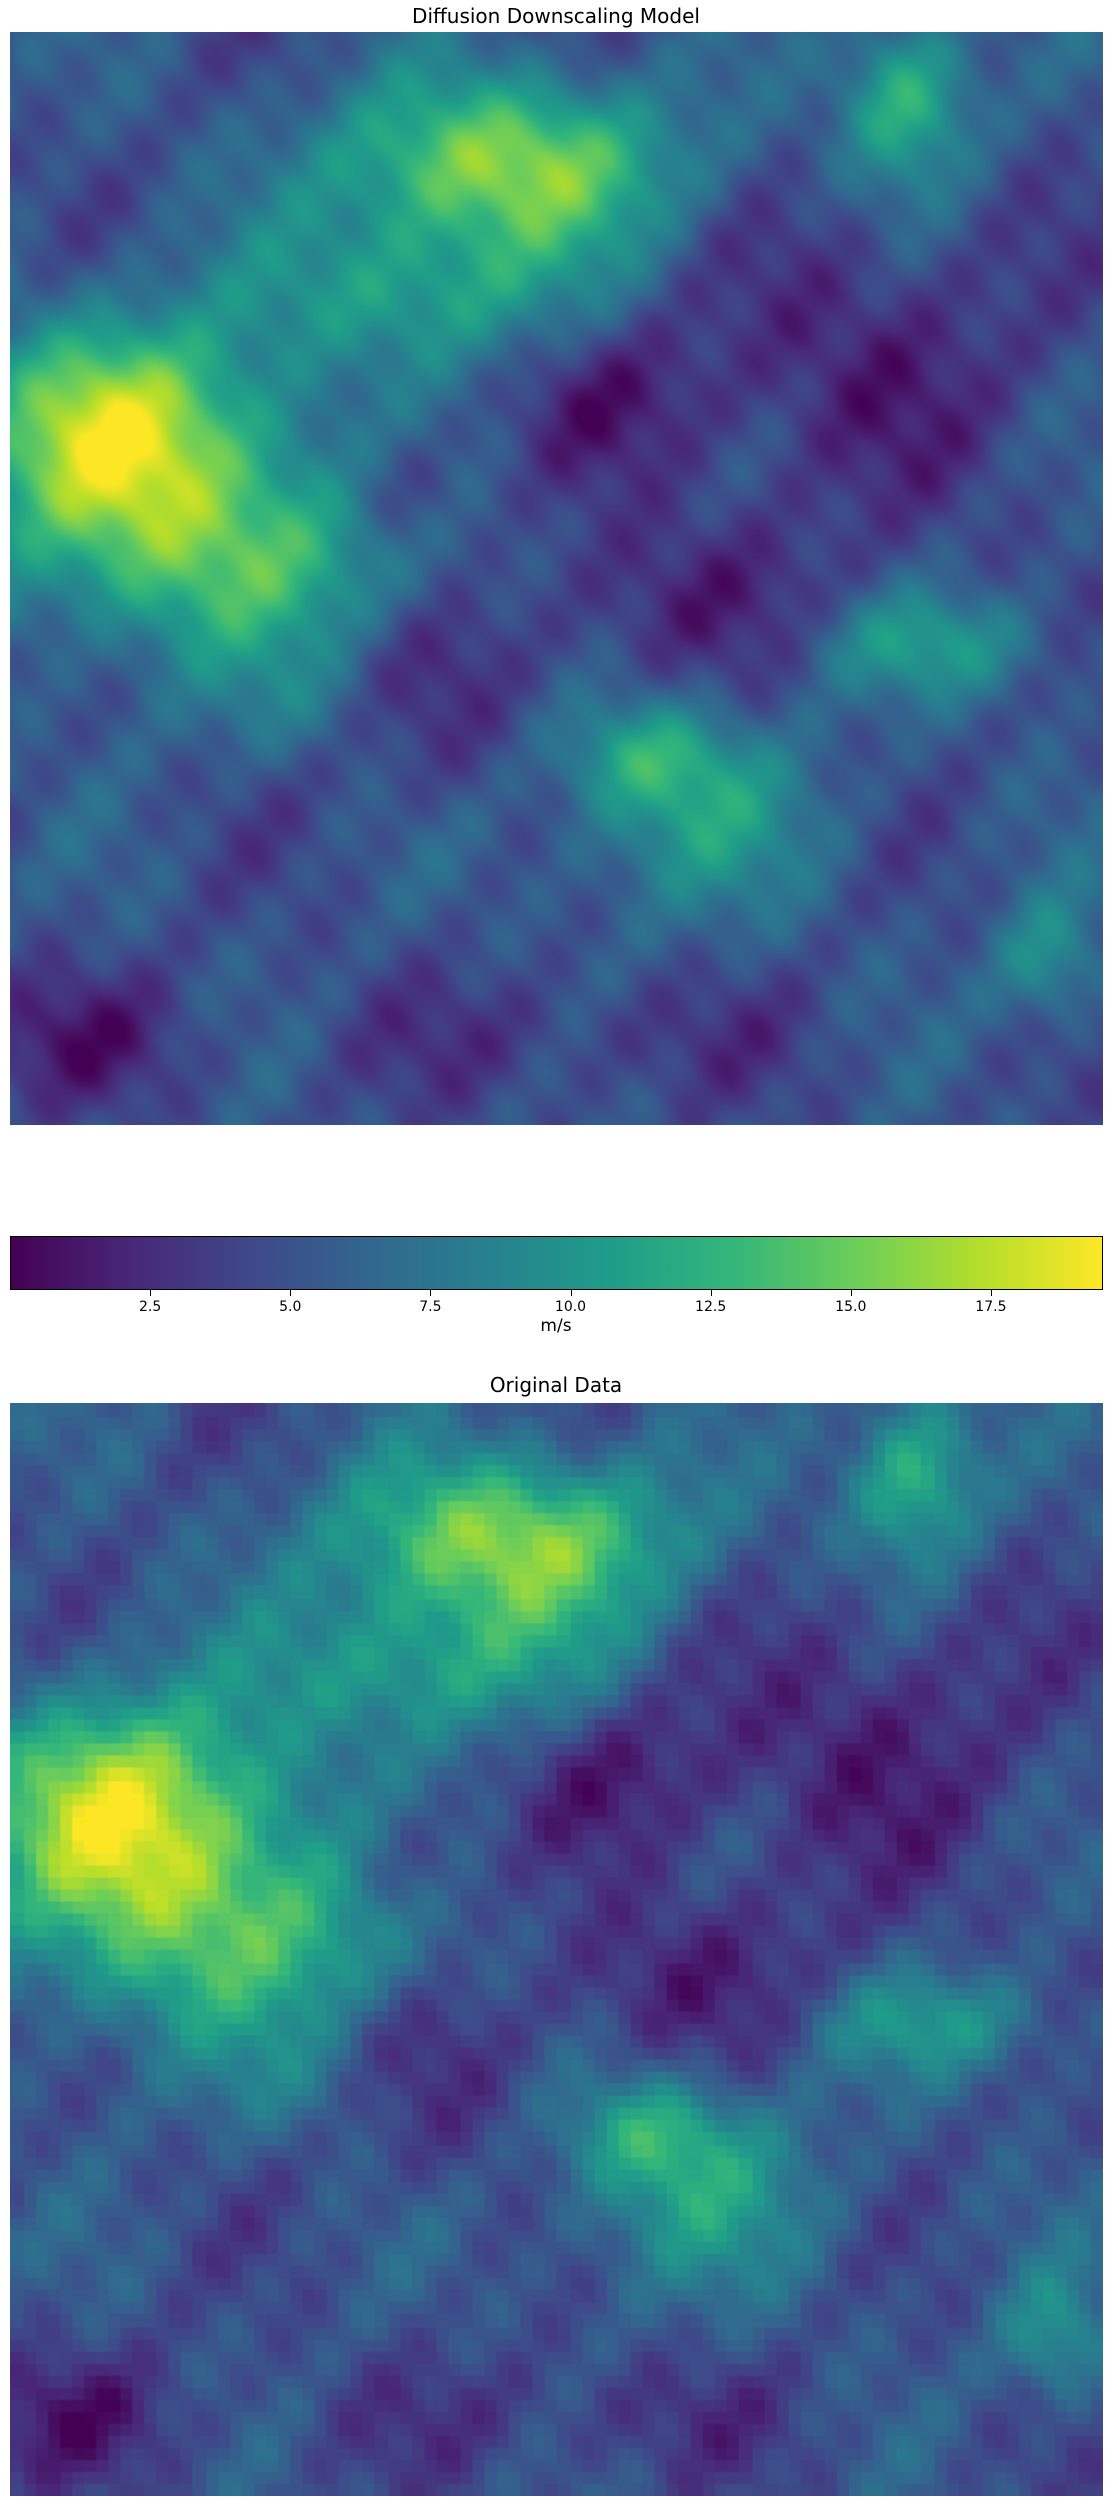  What do you see at coordinates (851, 1307) in the screenshot?
I see `colorbar-tick-label: 15.0` at bounding box center [851, 1307].